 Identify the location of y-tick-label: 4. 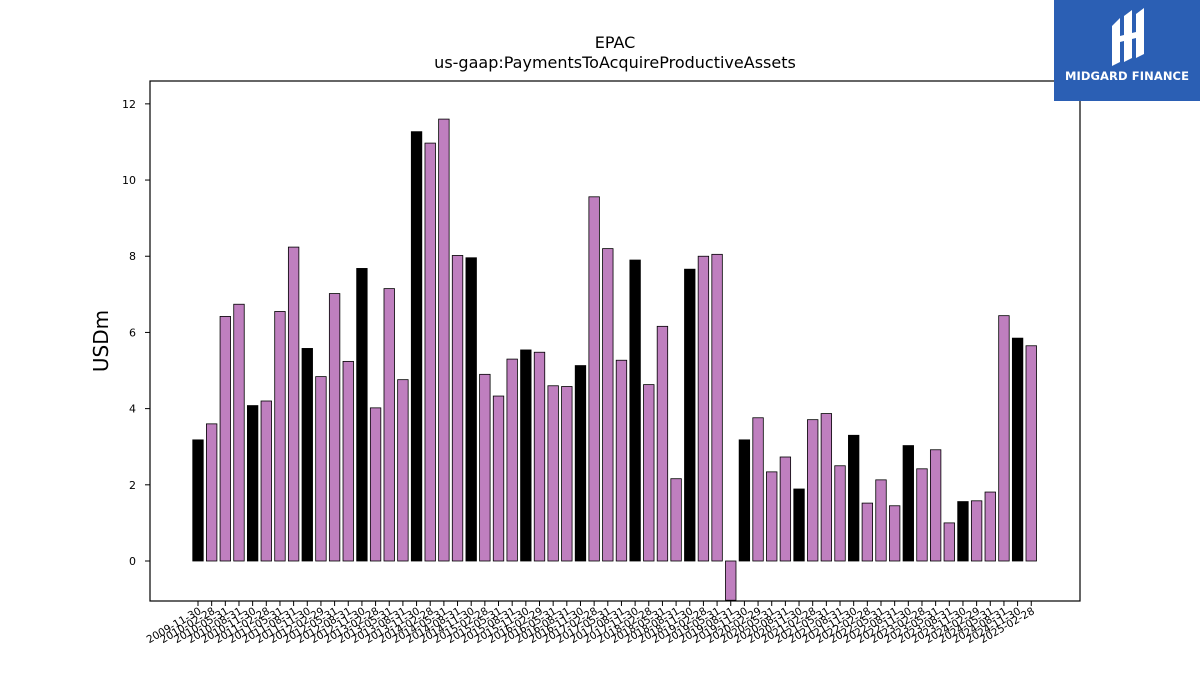
(132, 409).